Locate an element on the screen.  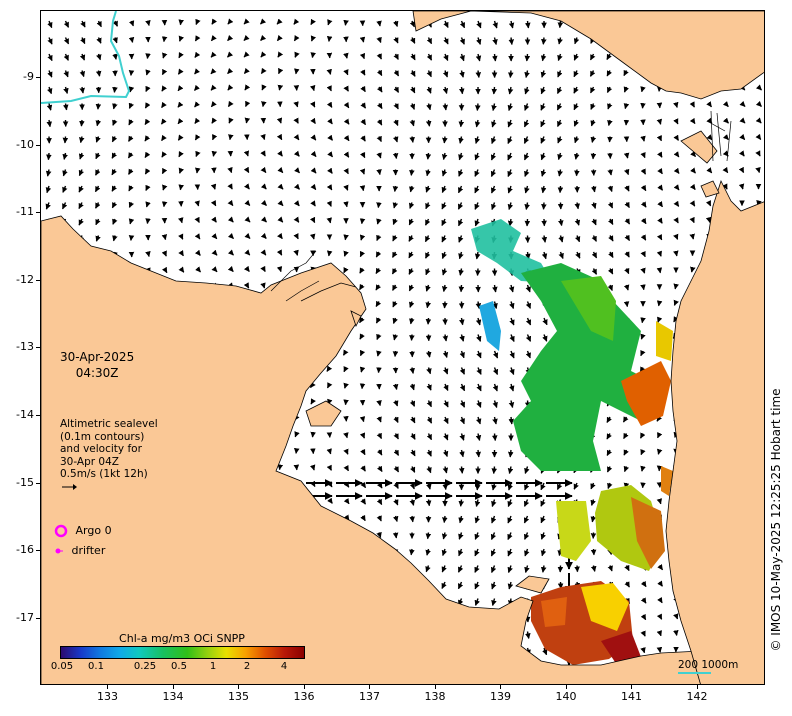
colorbar is located at coordinates (182, 652).